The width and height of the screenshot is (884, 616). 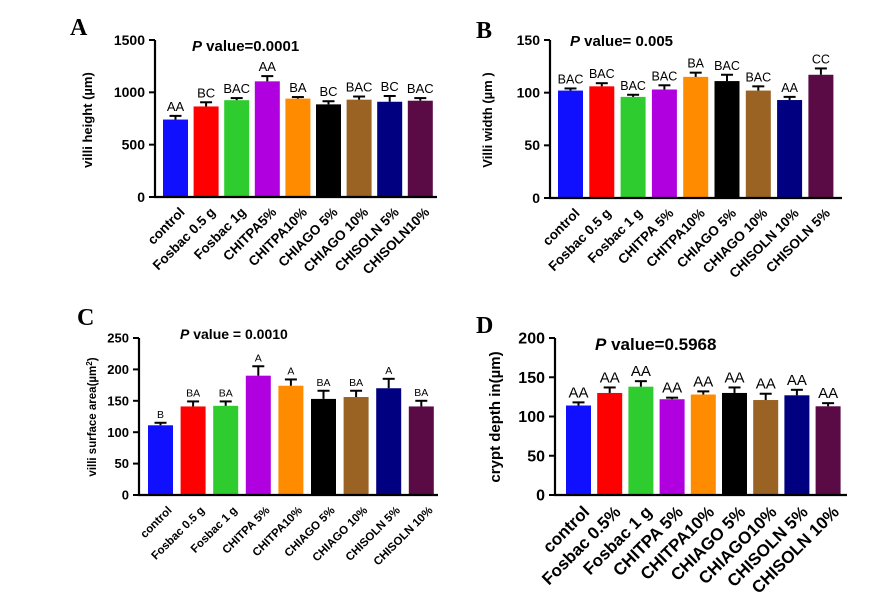 I want to click on y-axis-label: Villi width (µm ), so click(x=487, y=119).